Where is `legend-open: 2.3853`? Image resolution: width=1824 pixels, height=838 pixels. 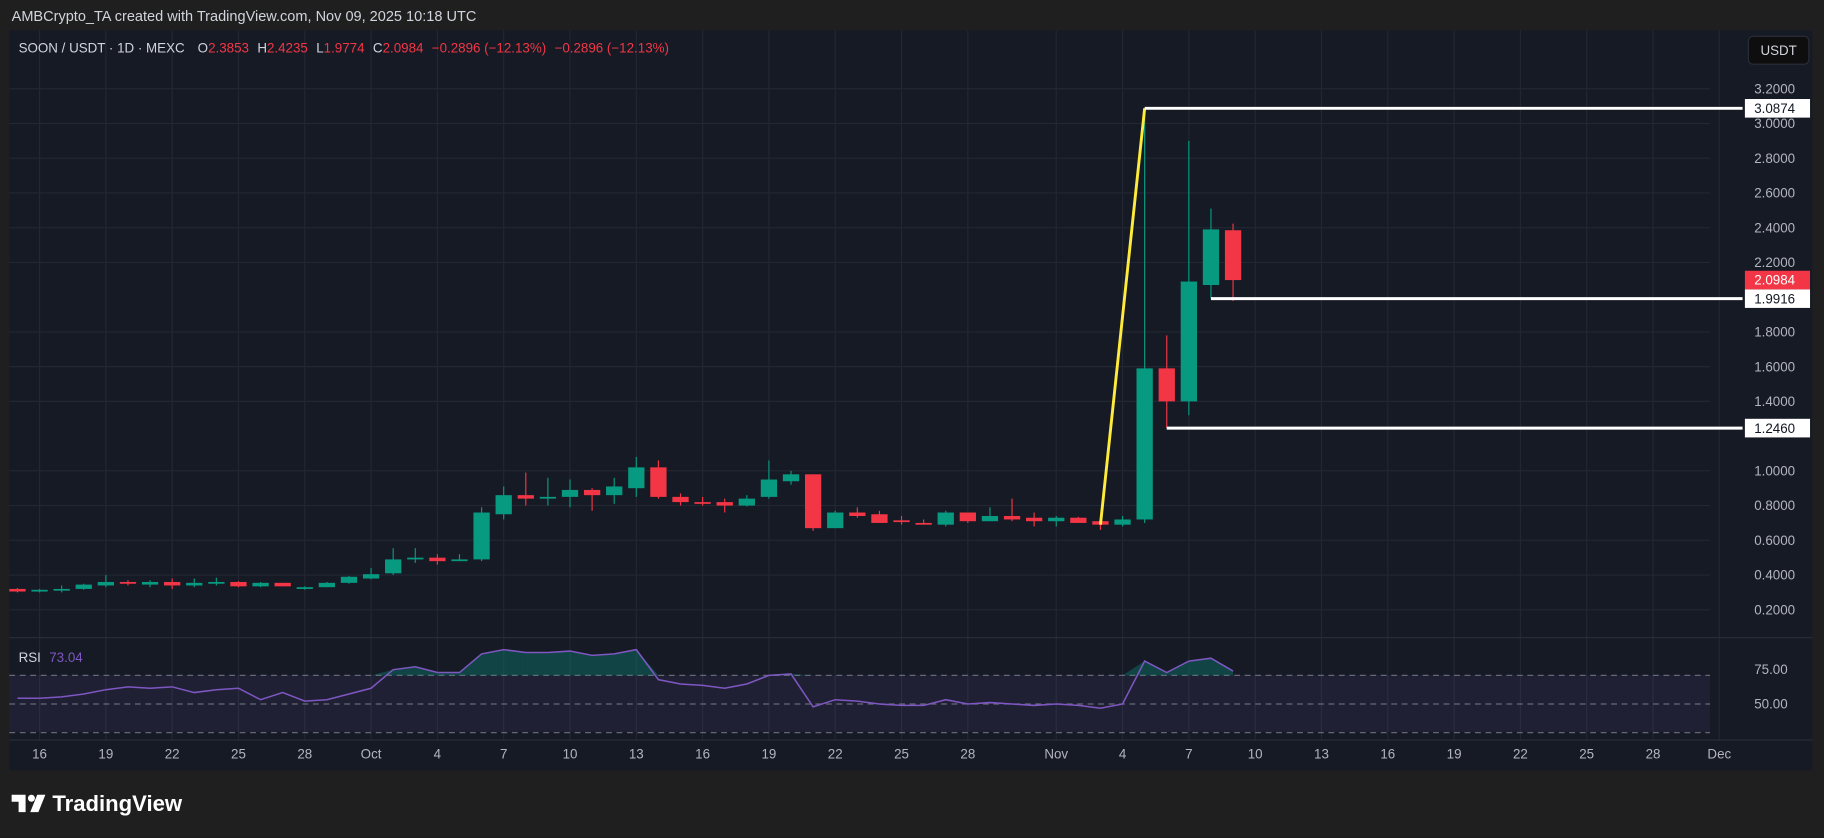
legend-open: 2.3853 is located at coordinates (228, 48).